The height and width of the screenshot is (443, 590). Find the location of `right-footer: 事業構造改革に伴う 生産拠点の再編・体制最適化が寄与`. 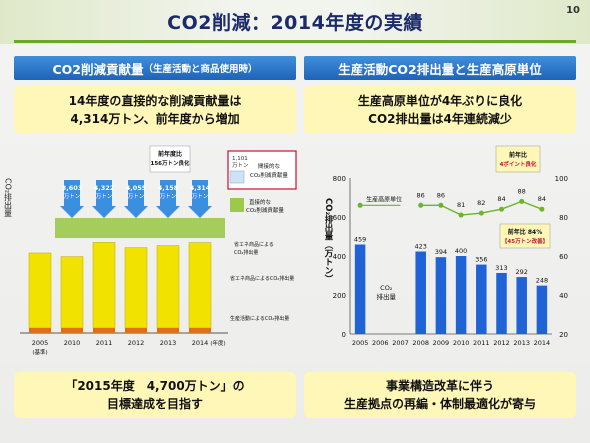

right-footer: 事業構造改革に伴う 生産拠点の再編・体制最適化が寄与 is located at coordinates (440, 395).